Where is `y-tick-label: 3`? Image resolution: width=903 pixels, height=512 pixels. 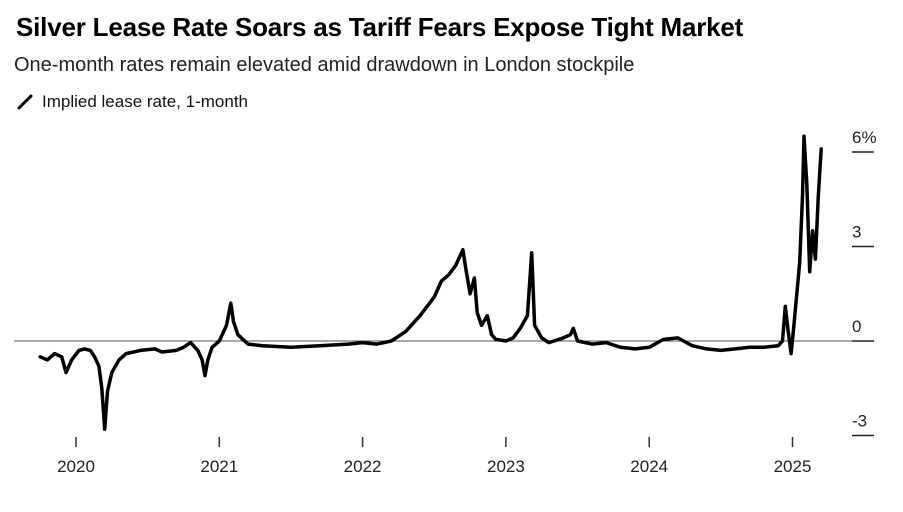
y-tick-label: 3 is located at coordinates (856, 232).